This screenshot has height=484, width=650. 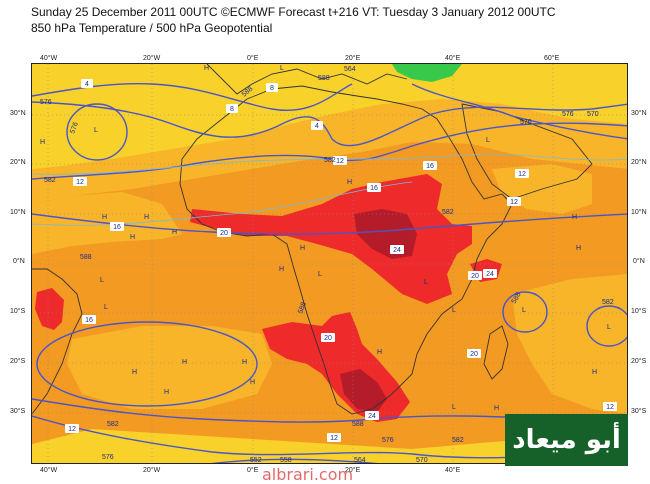 What do you see at coordinates (639, 361) in the screenshot?
I see `lat-tick-right: 20°S` at bounding box center [639, 361].